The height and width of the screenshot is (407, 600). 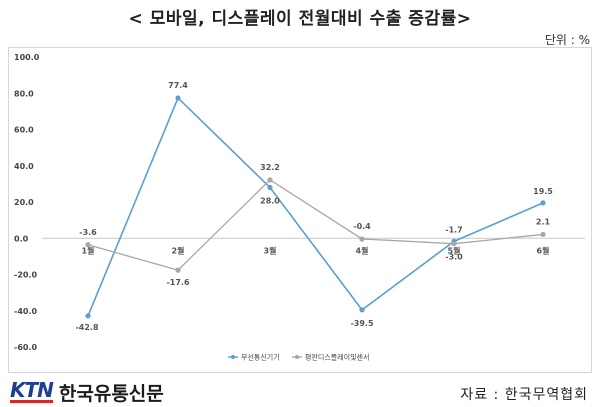 I want to click on y-tick-label: -60.0, so click(x=25, y=347).